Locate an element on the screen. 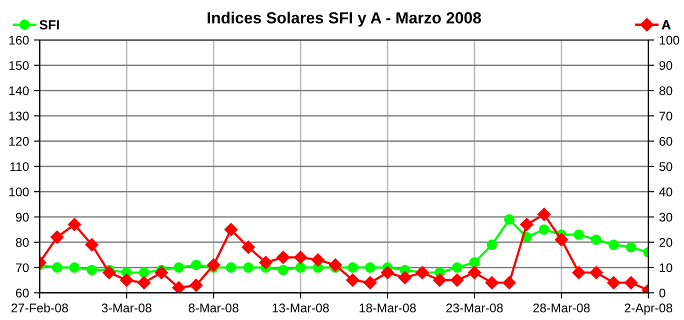 This screenshot has width=684, height=320. y-tick-label: 160 is located at coordinates (19, 40).